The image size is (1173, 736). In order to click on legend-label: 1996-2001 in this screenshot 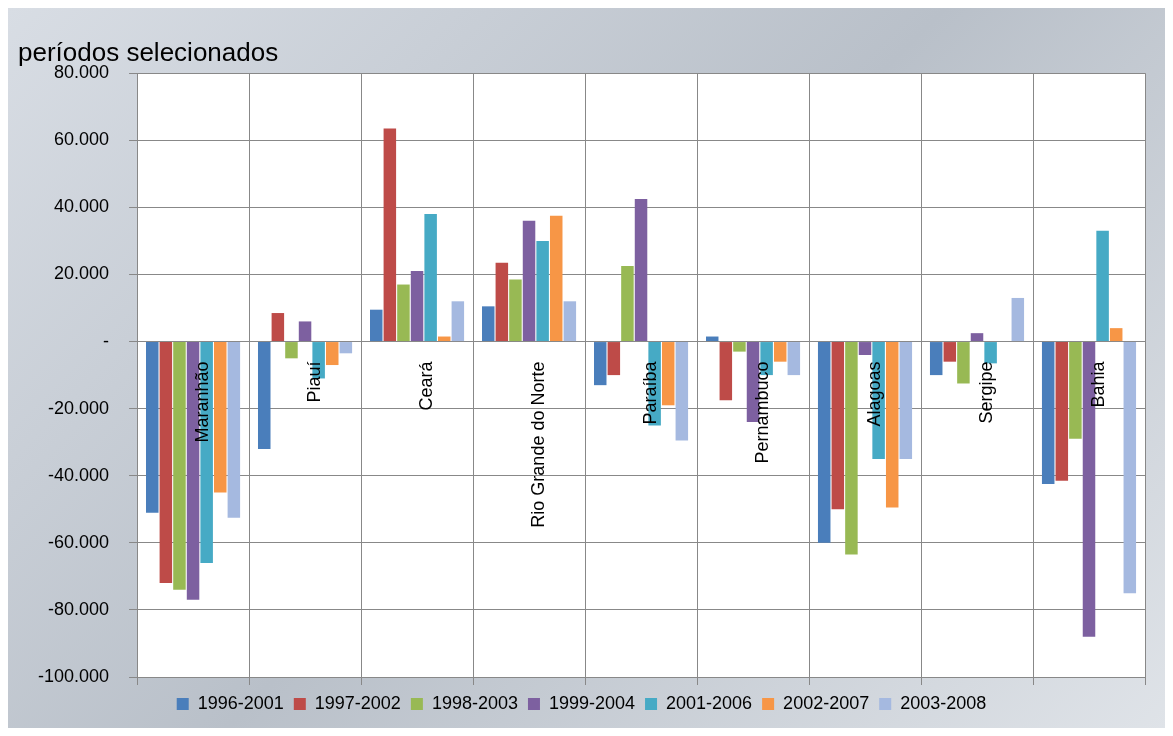, I will do `click(240, 702)`.